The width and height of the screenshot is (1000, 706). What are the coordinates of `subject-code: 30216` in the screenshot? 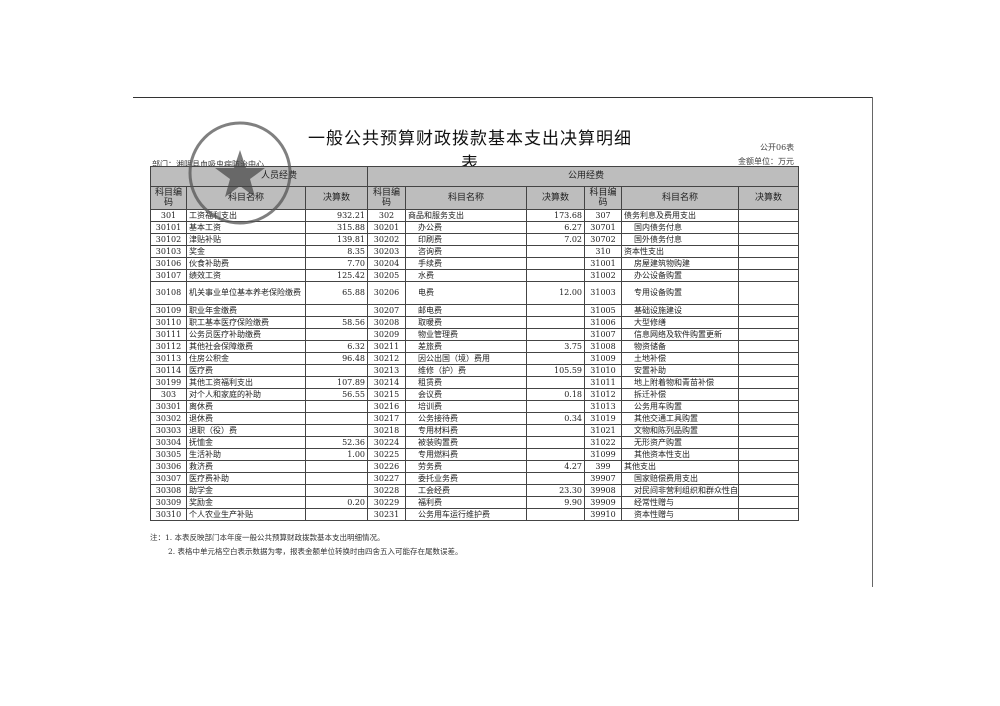 It's located at (386, 406).